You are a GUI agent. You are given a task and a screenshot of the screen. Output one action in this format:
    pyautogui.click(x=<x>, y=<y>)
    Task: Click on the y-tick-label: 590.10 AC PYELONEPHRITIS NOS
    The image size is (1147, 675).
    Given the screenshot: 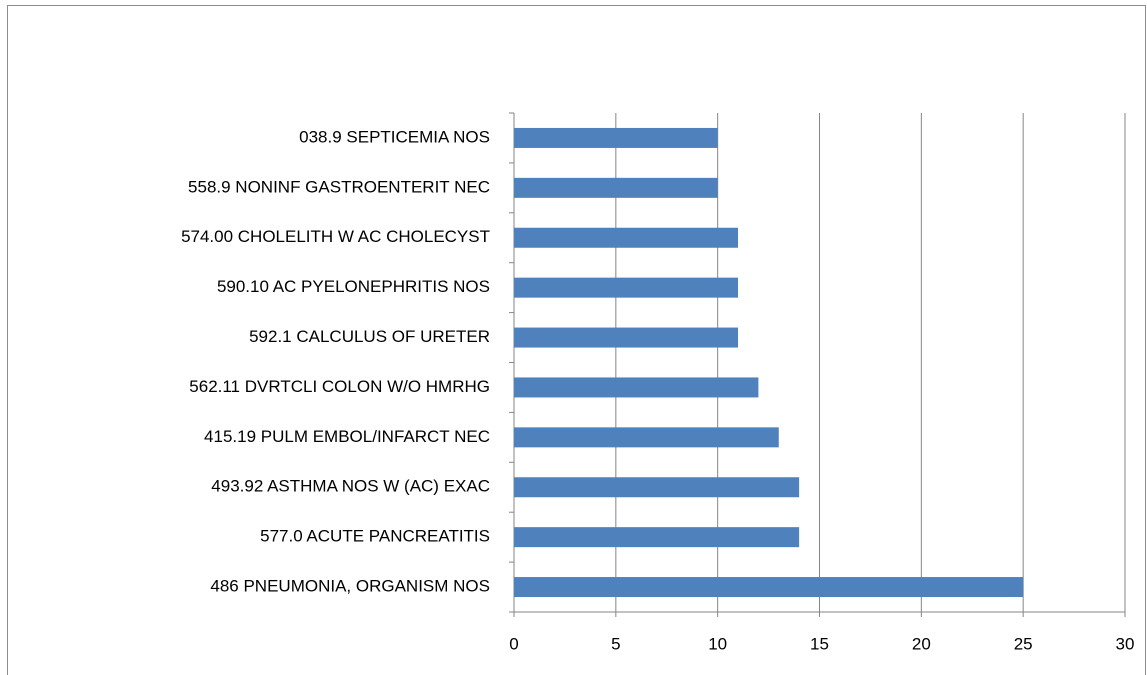 What is the action you would take?
    pyautogui.click(x=353, y=286)
    